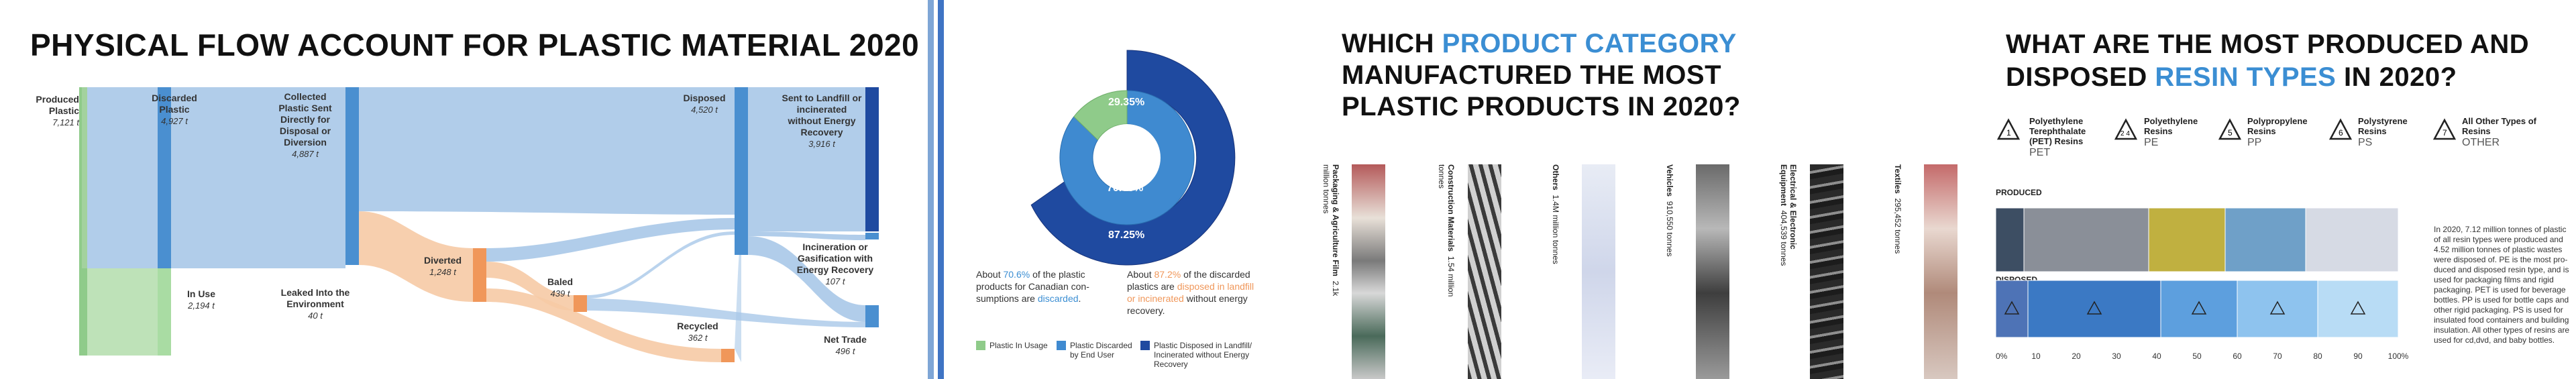 The image size is (2576, 379). Describe the element at coordinates (2156, 356) in the screenshot. I see `axis-tick-label: 40` at that location.